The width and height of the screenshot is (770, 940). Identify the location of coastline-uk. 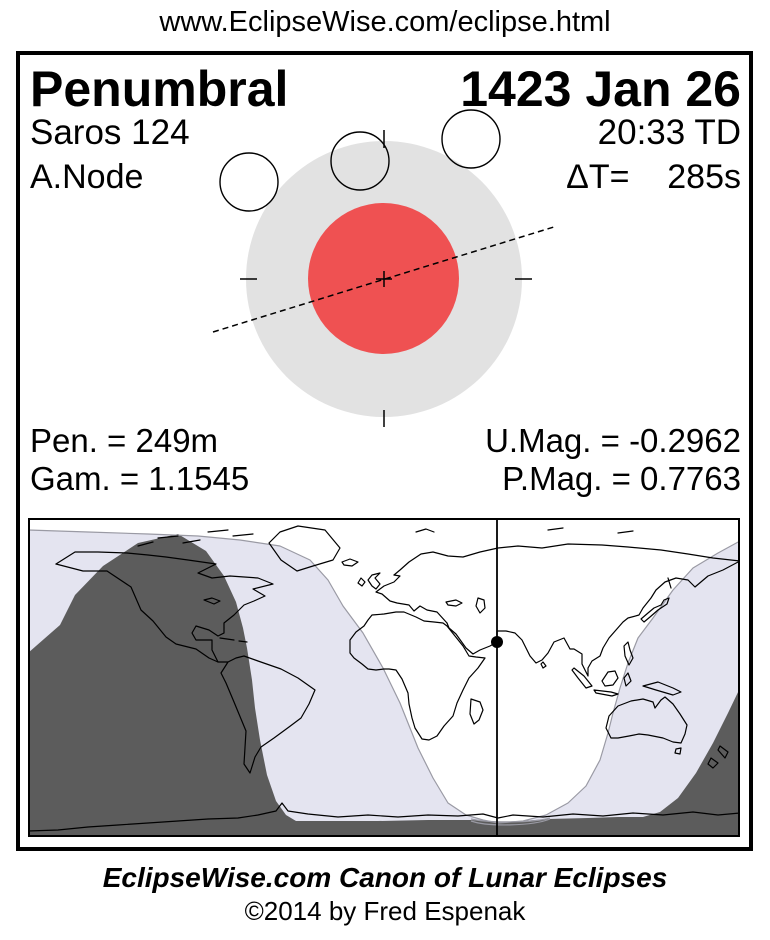
(374, 581).